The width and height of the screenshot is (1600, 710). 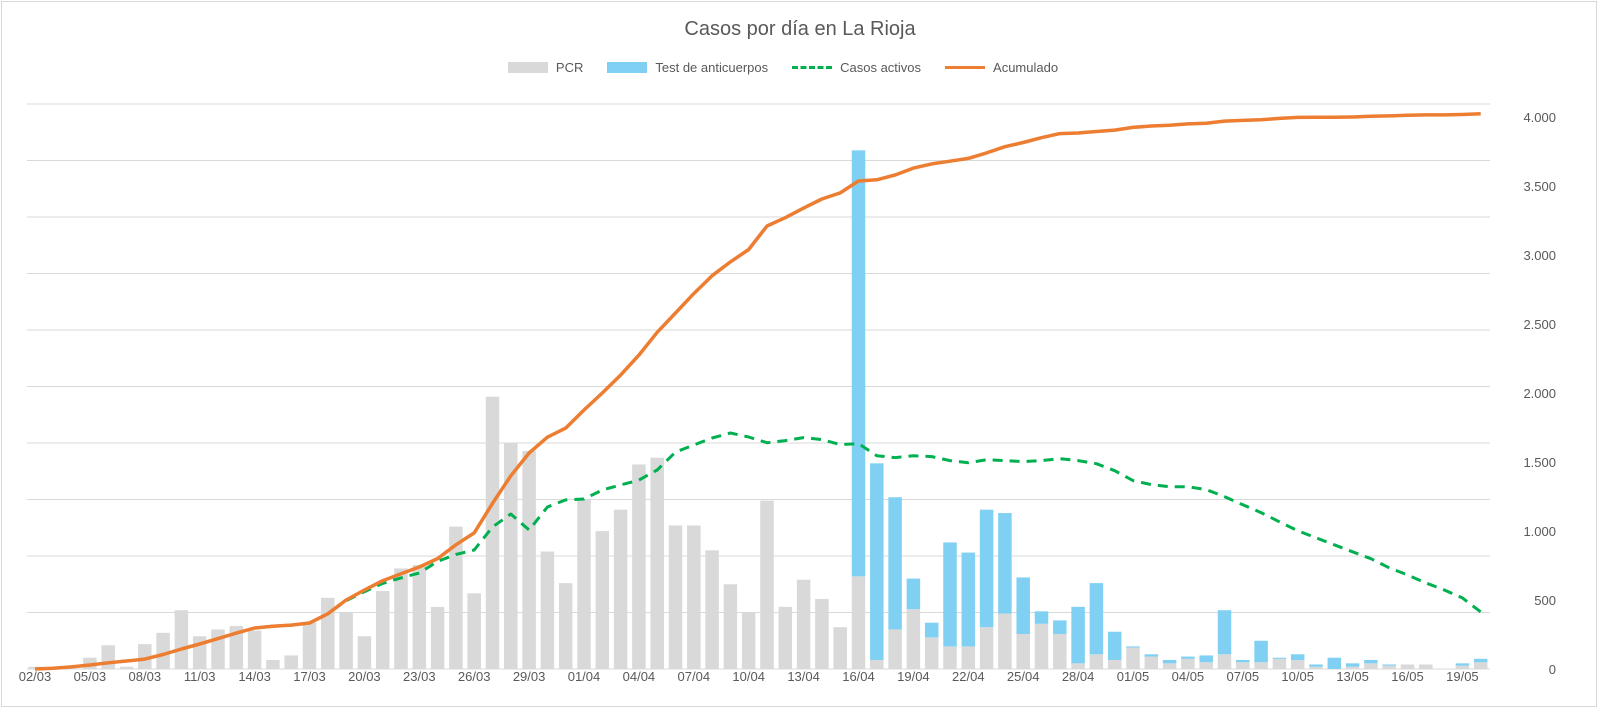 I want to click on x-tick-label: 29/03, so click(x=529, y=676).